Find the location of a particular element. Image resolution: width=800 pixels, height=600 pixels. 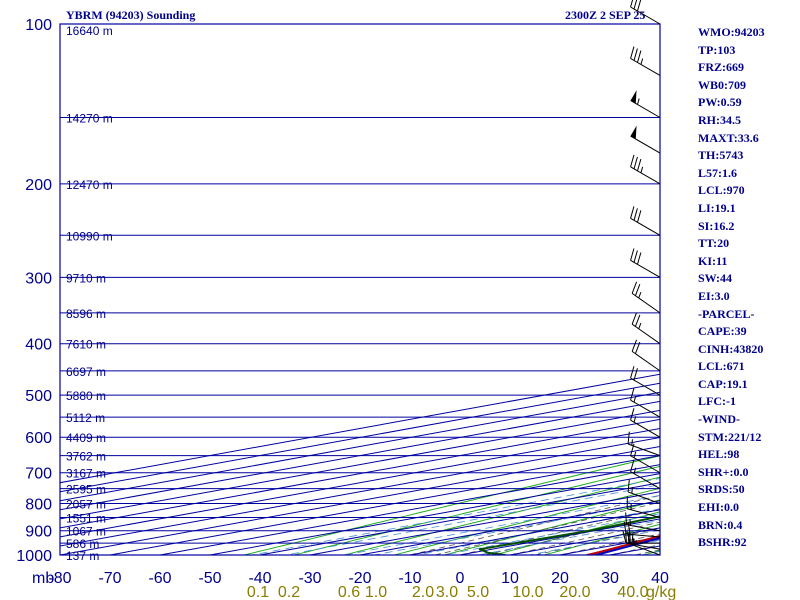

height-label: 14270 m is located at coordinates (89, 119).